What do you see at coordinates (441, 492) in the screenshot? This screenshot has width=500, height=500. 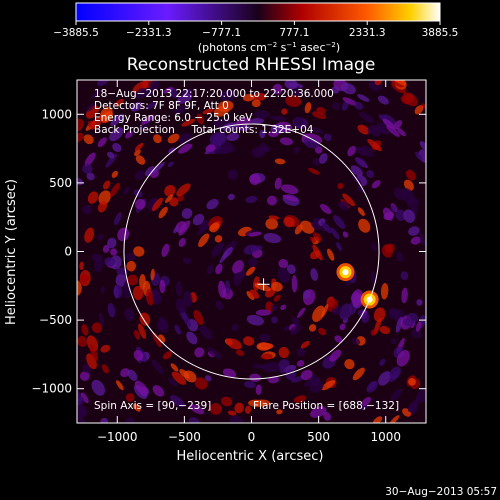 I see `footer-date: 30−Aug−2013 05:57` at bounding box center [441, 492].